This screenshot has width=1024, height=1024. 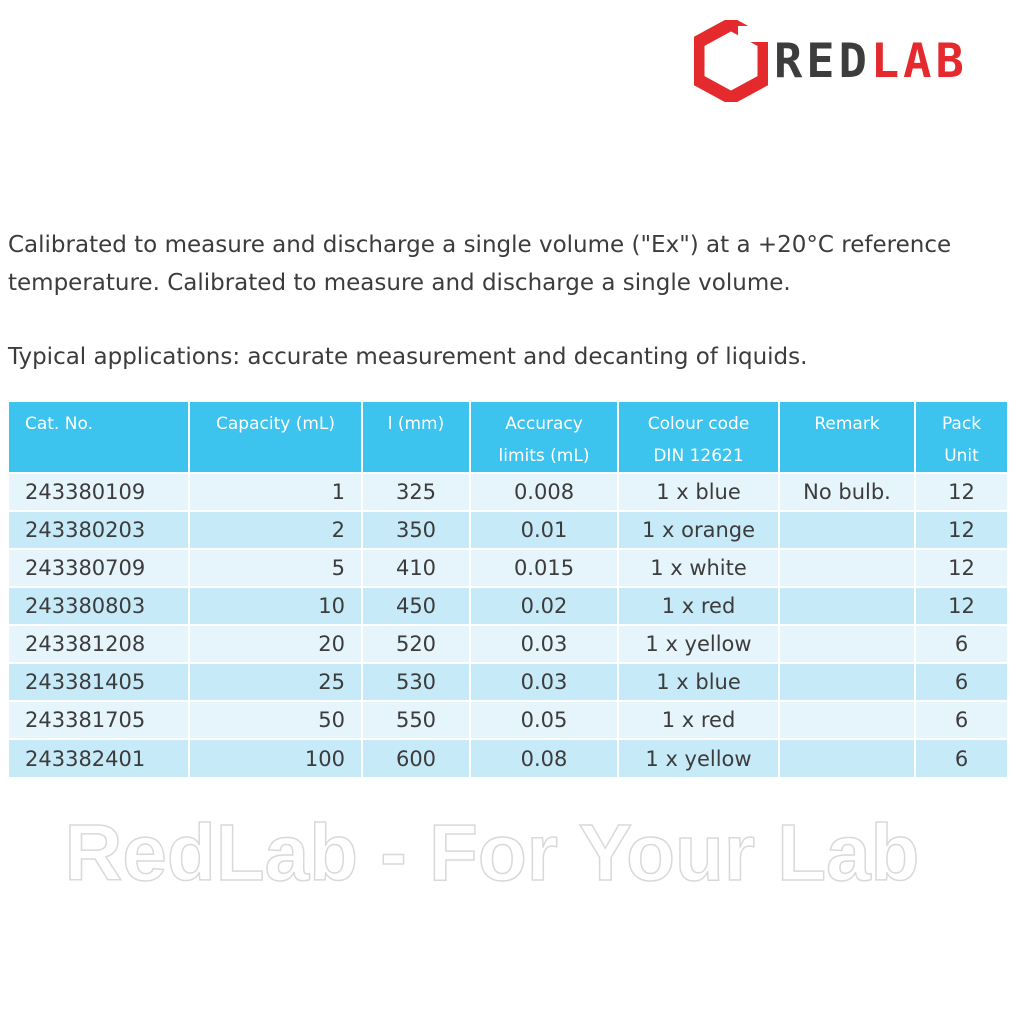 I want to click on cell-length: 325, so click(x=416, y=491).